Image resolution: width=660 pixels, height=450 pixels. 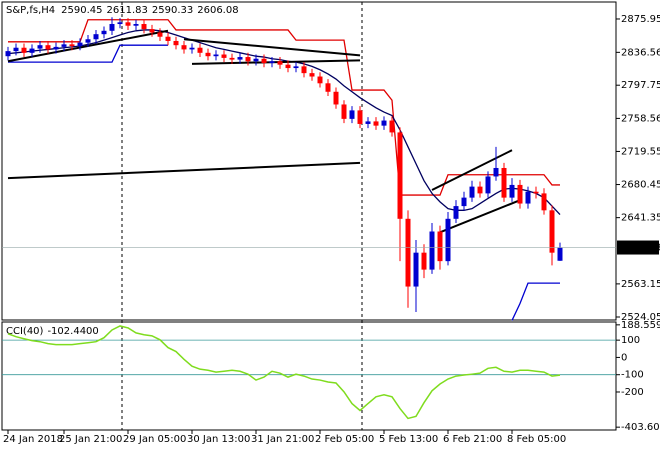 I want to click on y-tick-label: 2680.45, so click(x=640, y=185).